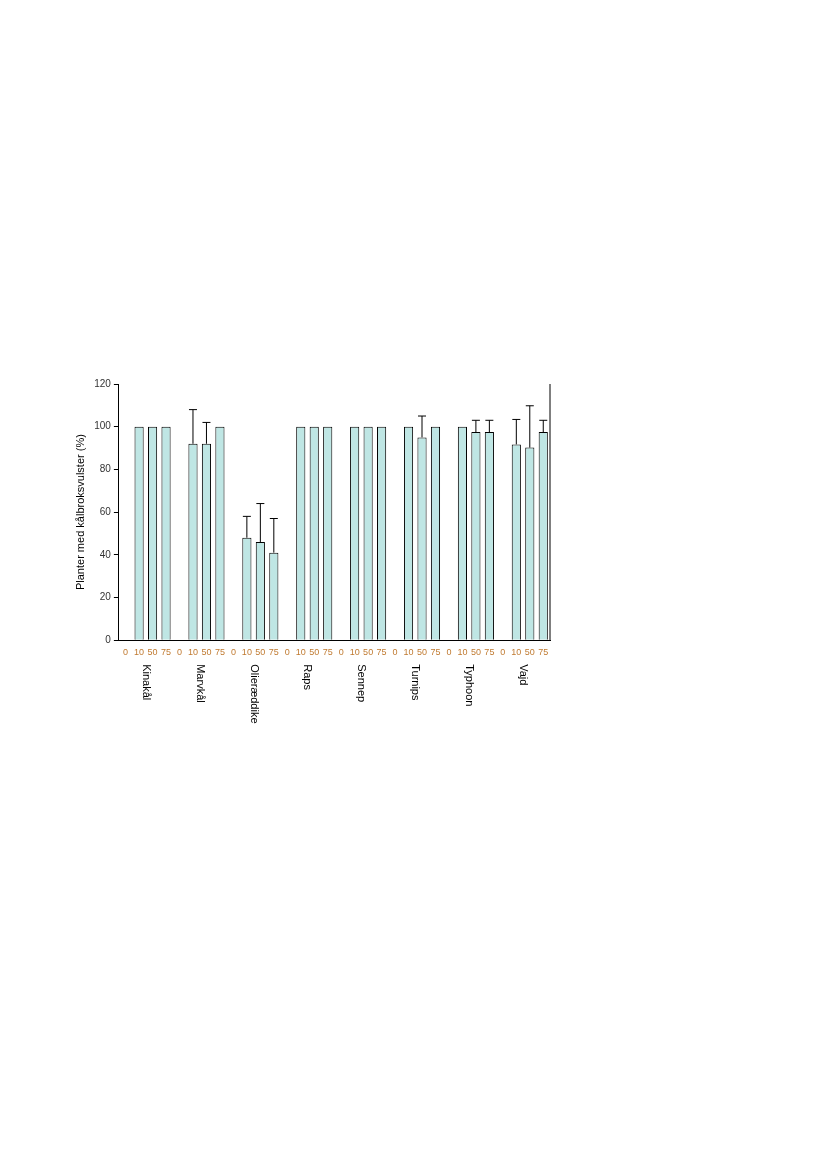 This screenshot has width=827, height=1169. I want to click on text: Vajd, so click(524, 675).